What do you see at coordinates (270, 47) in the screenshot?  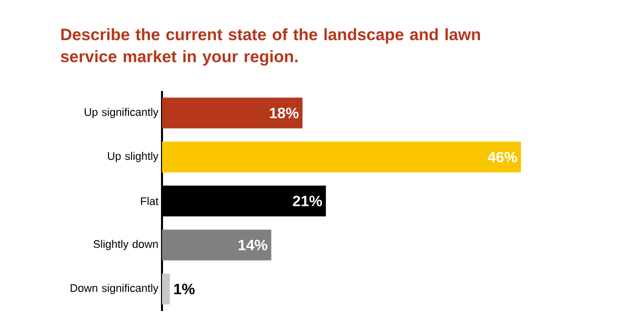 I see `chart-title: Describe the current state of the landscape and lawn service market in your region.` at bounding box center [270, 47].